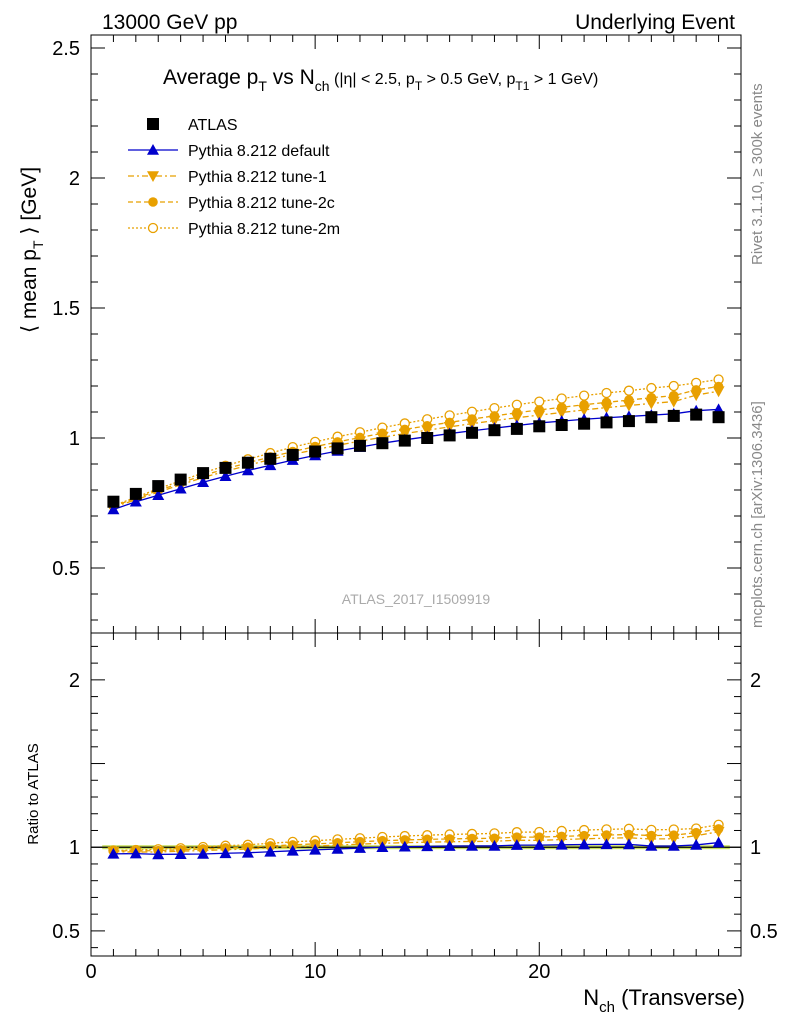  What do you see at coordinates (757, 514) in the screenshot?
I see `side-text-mcplots: mcplots.cern.ch [arXiv:1306.3436]` at bounding box center [757, 514].